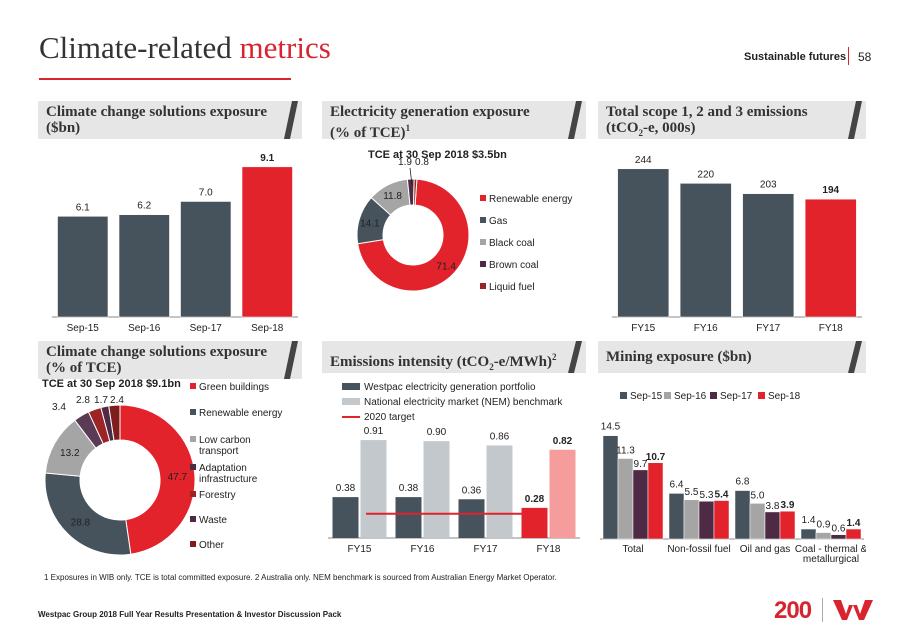 The width and height of the screenshot is (911, 635). I want to click on x-tick-label: Sep-18, so click(267, 328).